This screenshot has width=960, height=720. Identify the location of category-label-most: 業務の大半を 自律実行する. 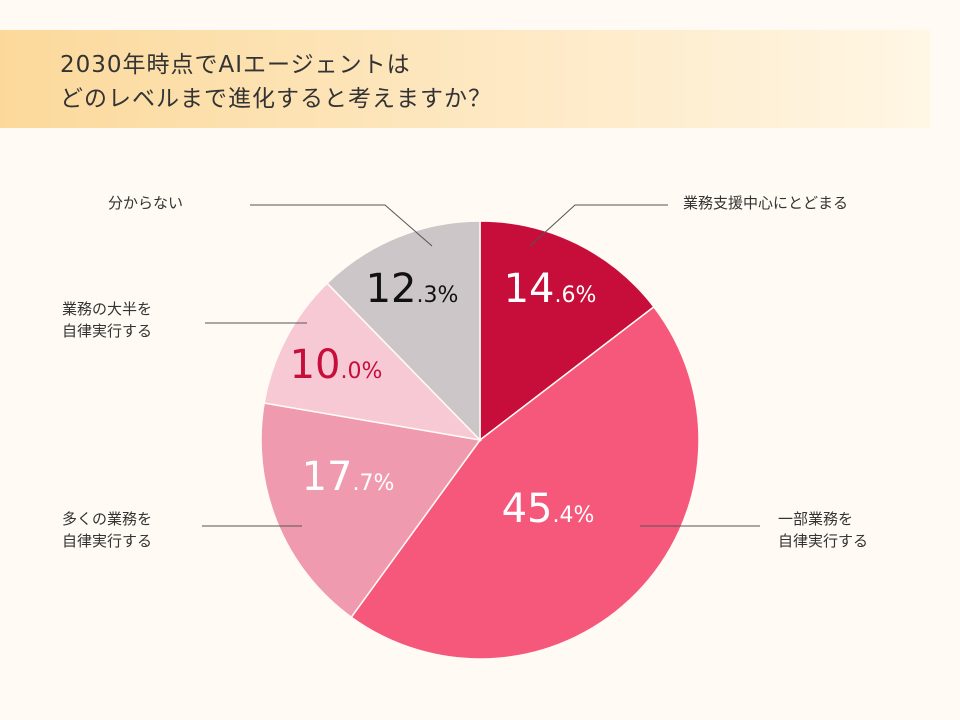
(107, 320).